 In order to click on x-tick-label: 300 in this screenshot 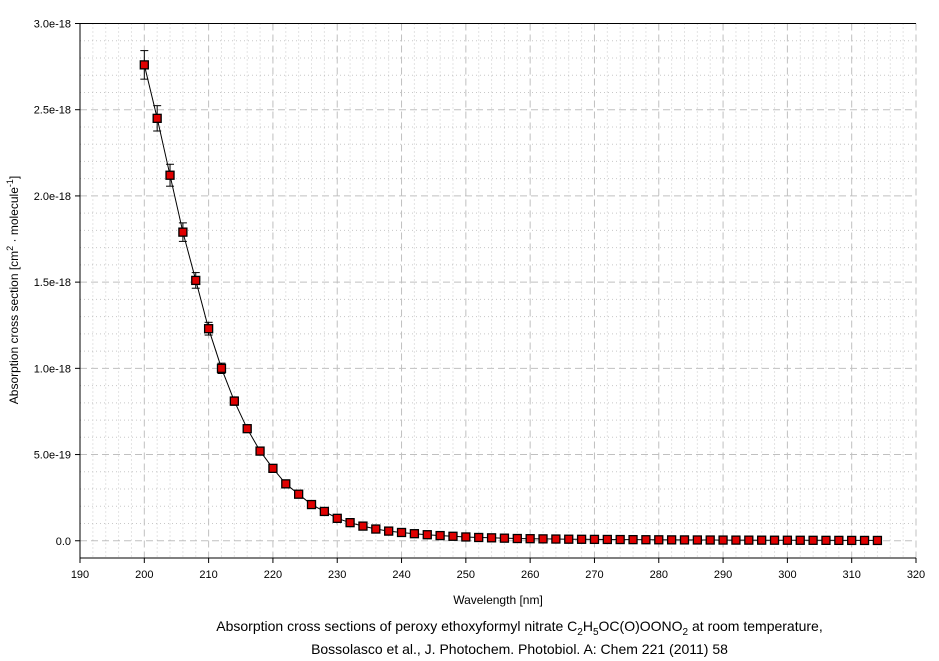, I will do `click(787, 575)`.